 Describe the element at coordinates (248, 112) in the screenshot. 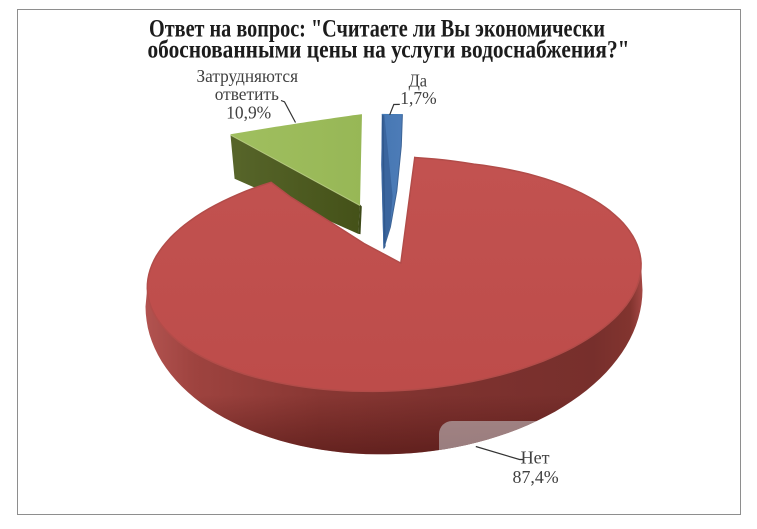

I see `svg-text: 10,9%` at that location.